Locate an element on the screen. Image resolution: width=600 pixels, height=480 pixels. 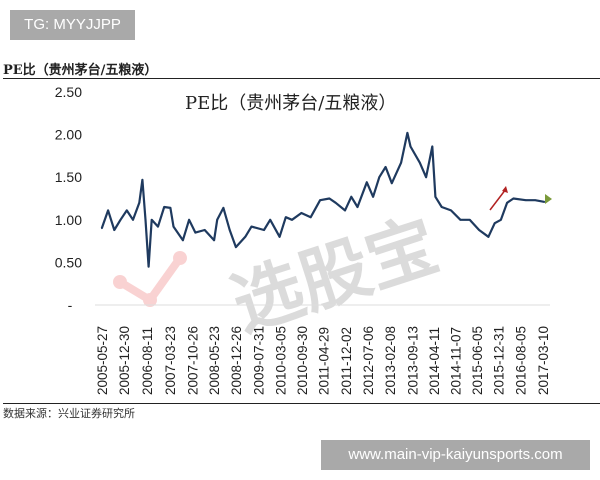
y-tick-label: 2.50 is located at coordinates (68, 92).